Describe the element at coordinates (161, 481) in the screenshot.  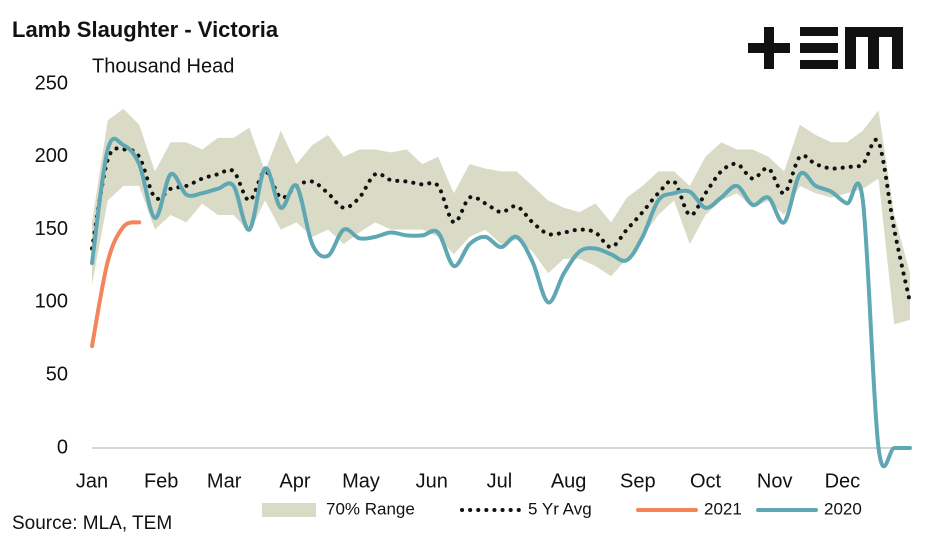
I see `x-tick-label: Feb` at that location.